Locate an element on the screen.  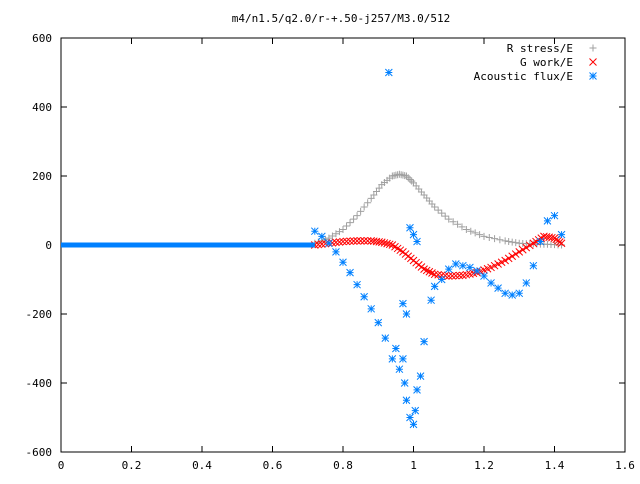
y-tick-label: -600 is located at coordinates (39, 452).